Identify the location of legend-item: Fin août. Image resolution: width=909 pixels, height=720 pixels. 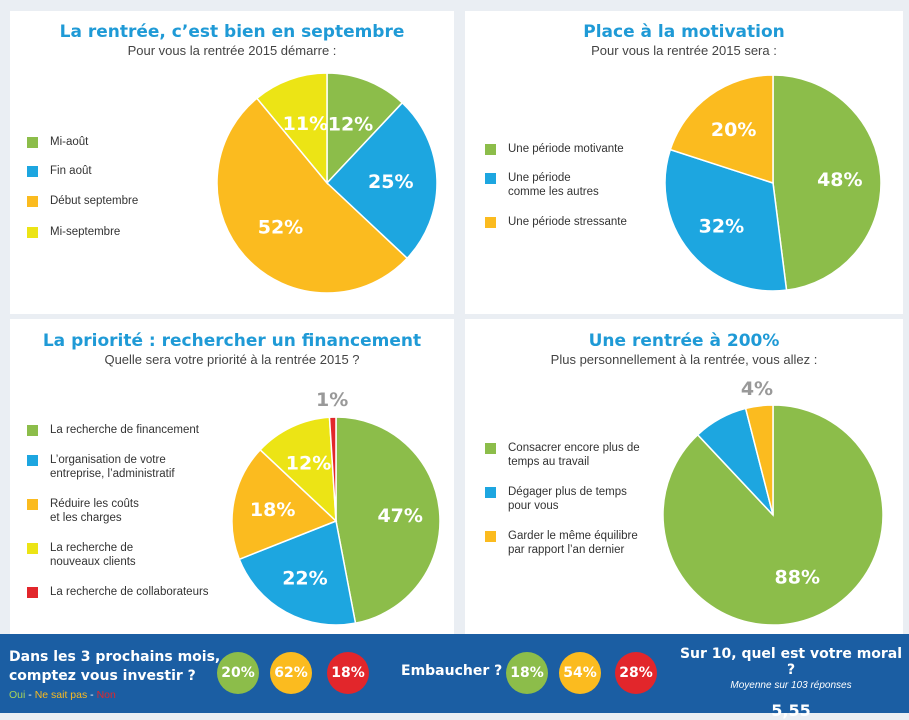
(59, 171).